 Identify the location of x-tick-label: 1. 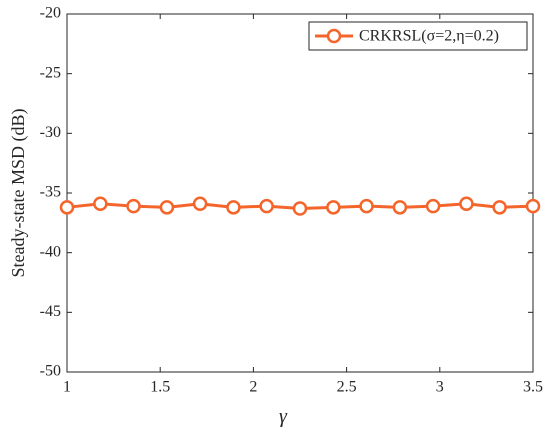
(67, 387).